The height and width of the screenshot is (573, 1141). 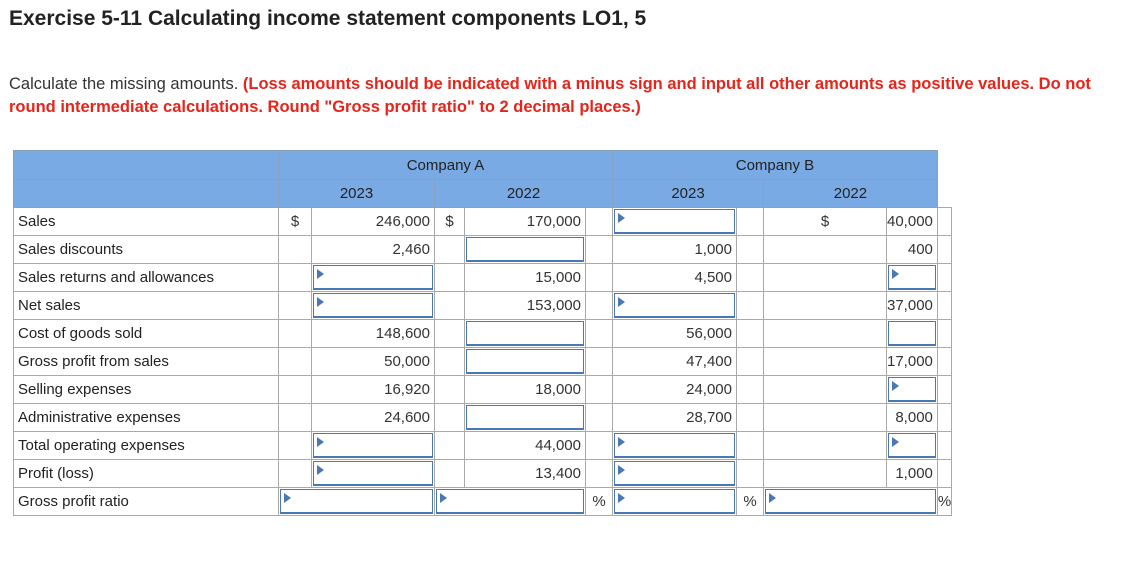 I want to click on row-label: Gross profit from sales, so click(x=146, y=361).